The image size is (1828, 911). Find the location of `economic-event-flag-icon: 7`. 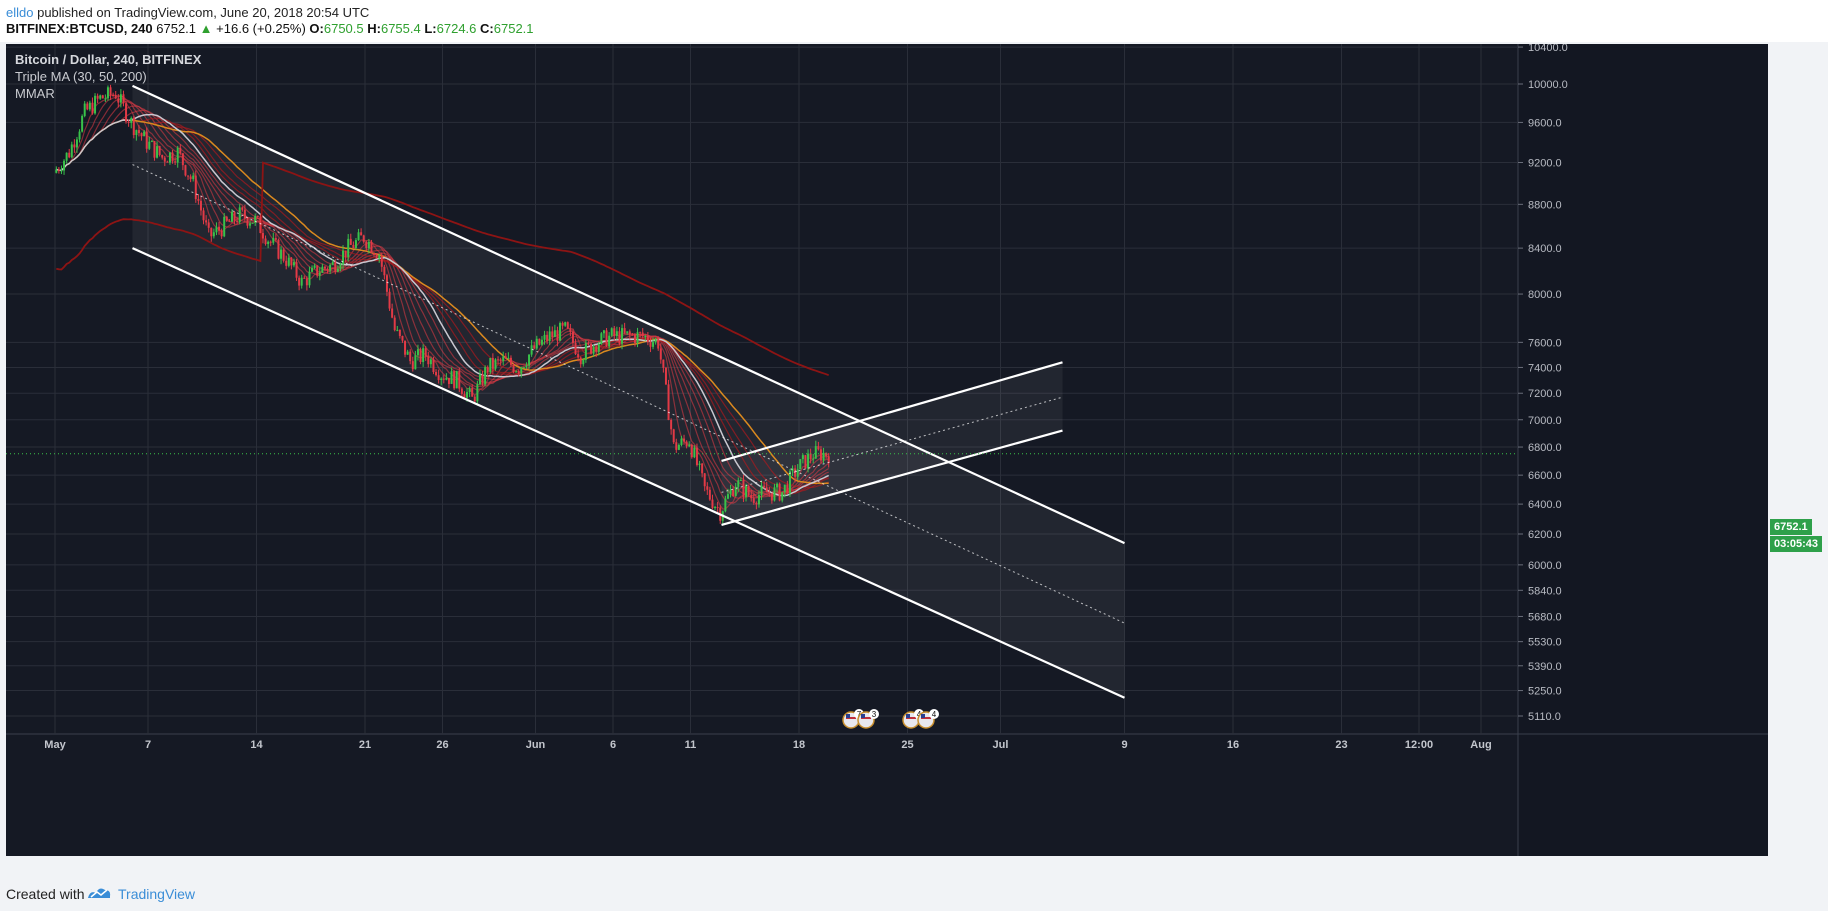

economic-event-flag-icon: 7 is located at coordinates (853, 719).